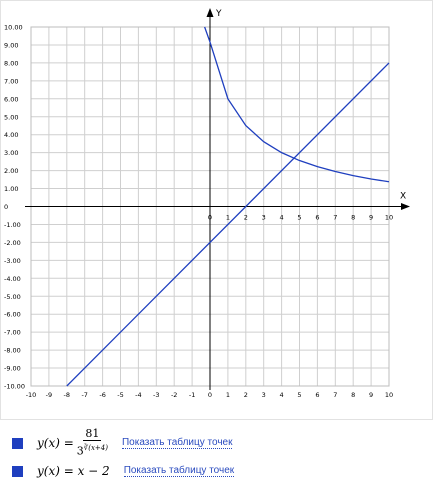 This screenshot has width=433, height=482. What do you see at coordinates (11, 81) in the screenshot?
I see `y-tick-label: 7.00` at bounding box center [11, 81].